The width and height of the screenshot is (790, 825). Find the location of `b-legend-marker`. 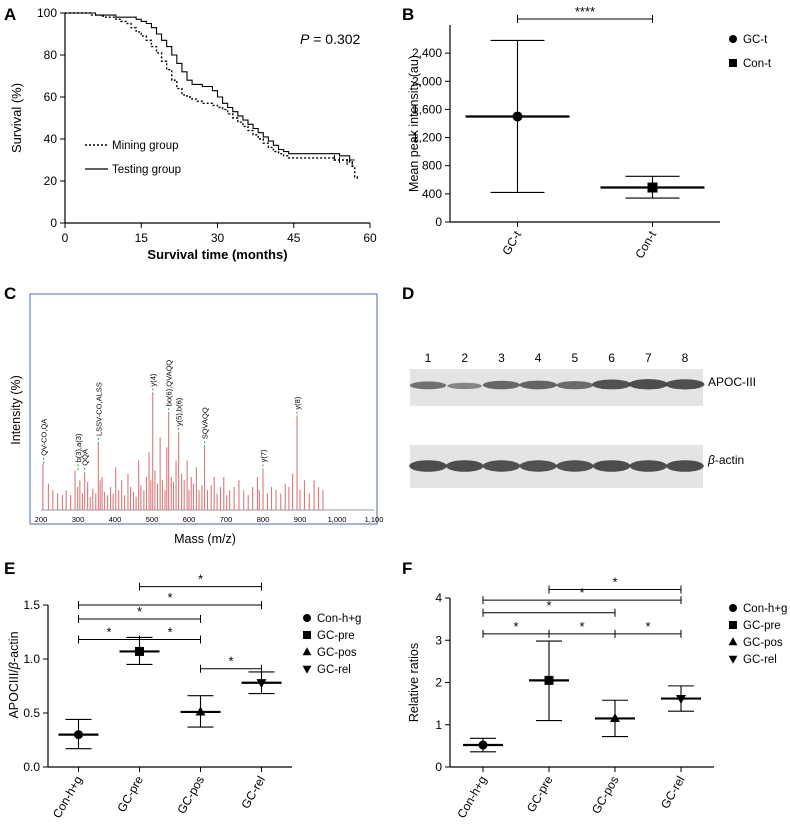

b-legend-marker is located at coordinates (733, 63).